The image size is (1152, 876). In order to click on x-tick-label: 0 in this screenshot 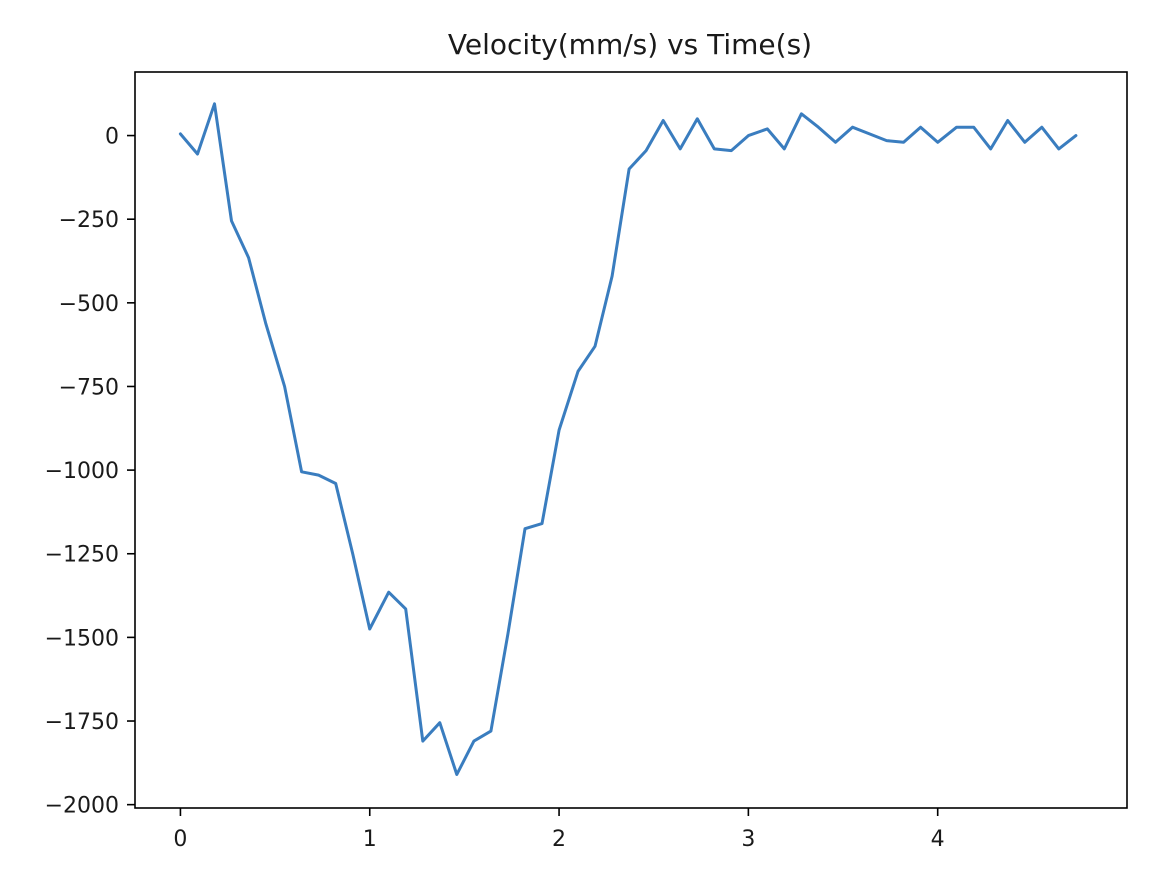, I will do `click(180, 839)`.